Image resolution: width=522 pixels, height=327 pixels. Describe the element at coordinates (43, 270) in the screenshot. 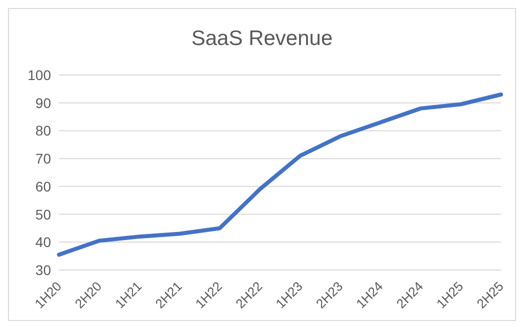

I see `y-tick-label: 30` at that location.